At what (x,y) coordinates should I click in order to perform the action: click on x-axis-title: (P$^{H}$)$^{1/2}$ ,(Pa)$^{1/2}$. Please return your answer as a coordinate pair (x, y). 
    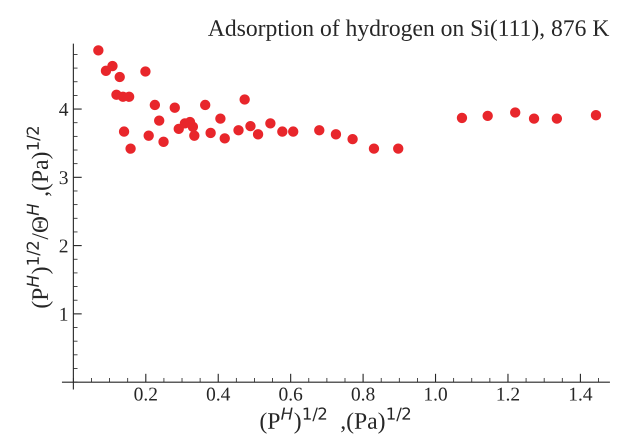
    Looking at the image, I should click on (335, 420).